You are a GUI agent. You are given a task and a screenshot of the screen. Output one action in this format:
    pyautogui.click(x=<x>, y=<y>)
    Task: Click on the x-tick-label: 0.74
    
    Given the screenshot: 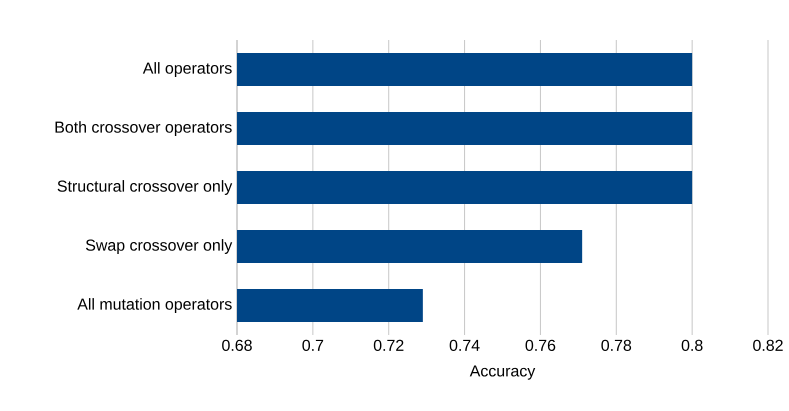 What is the action you would take?
    pyautogui.click(x=465, y=345)
    